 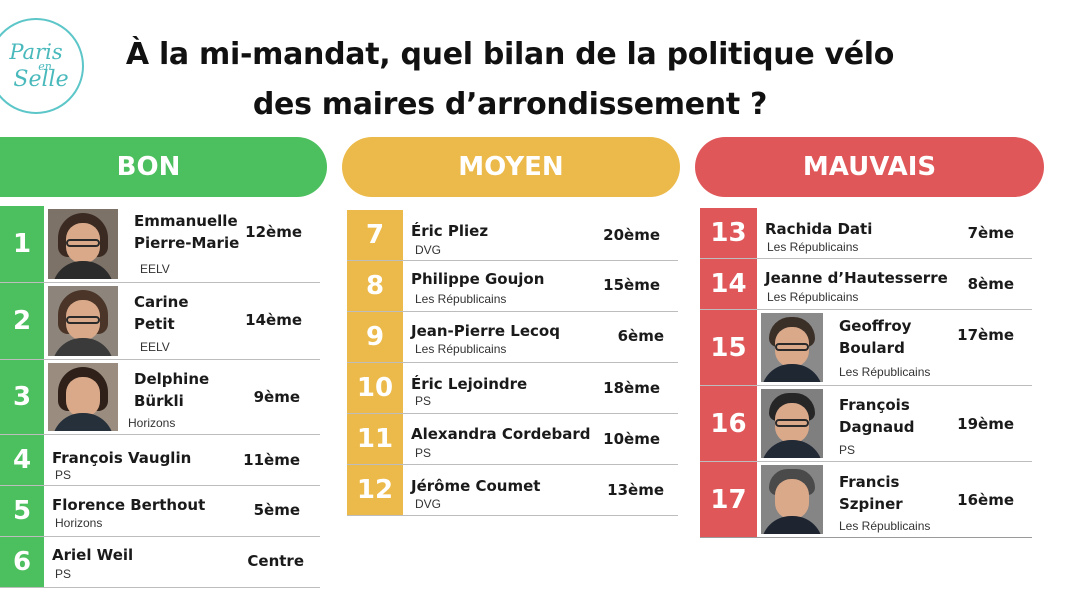 What do you see at coordinates (187, 243) in the screenshot?
I see `mayor-name-last: Pierre-Marie` at bounding box center [187, 243].